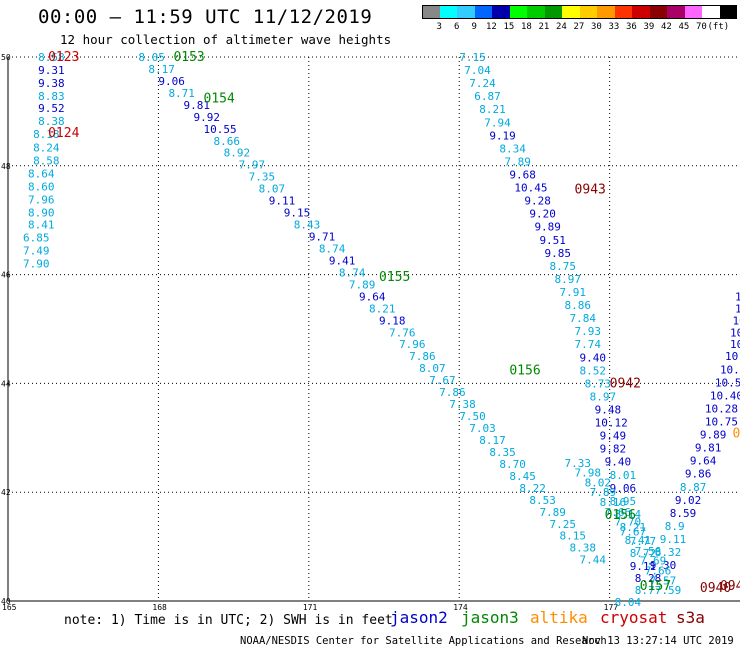 This screenshot has height=650, width=740. What do you see at coordinates (372, 296) in the screenshot?
I see `wave-height-label-jason3: 9.64` at bounding box center [372, 296].